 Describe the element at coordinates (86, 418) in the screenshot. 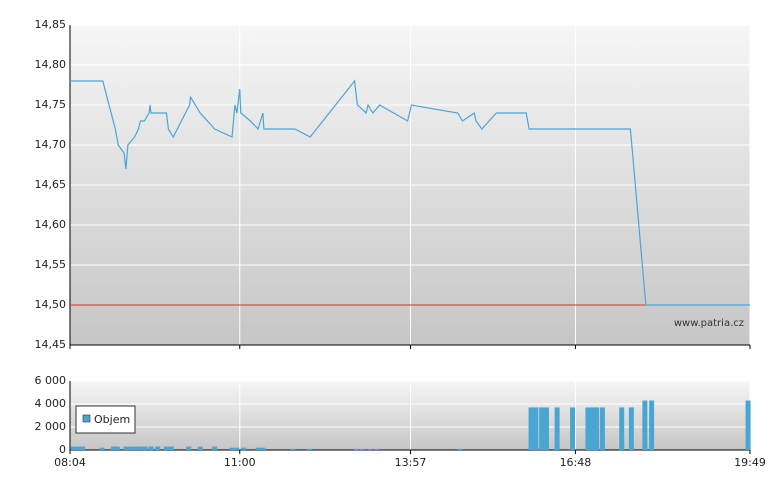

I see `legend-swatch` at that location.